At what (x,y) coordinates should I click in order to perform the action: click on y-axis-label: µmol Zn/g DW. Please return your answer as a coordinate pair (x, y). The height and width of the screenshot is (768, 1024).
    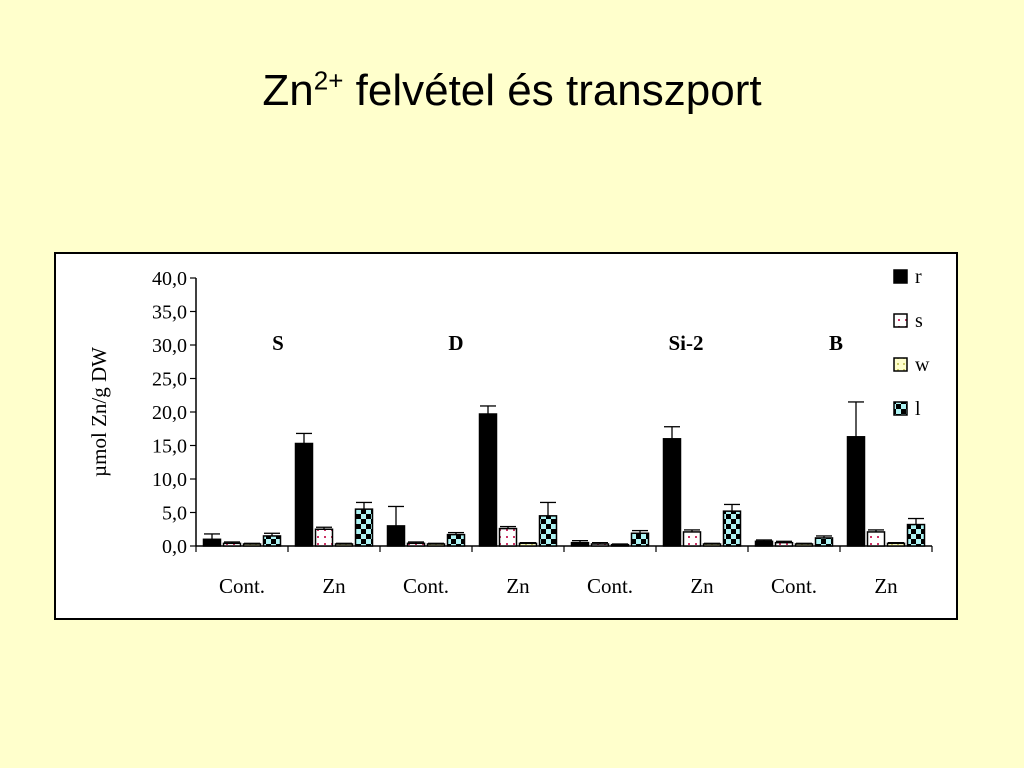
    Looking at the image, I should click on (99, 412).